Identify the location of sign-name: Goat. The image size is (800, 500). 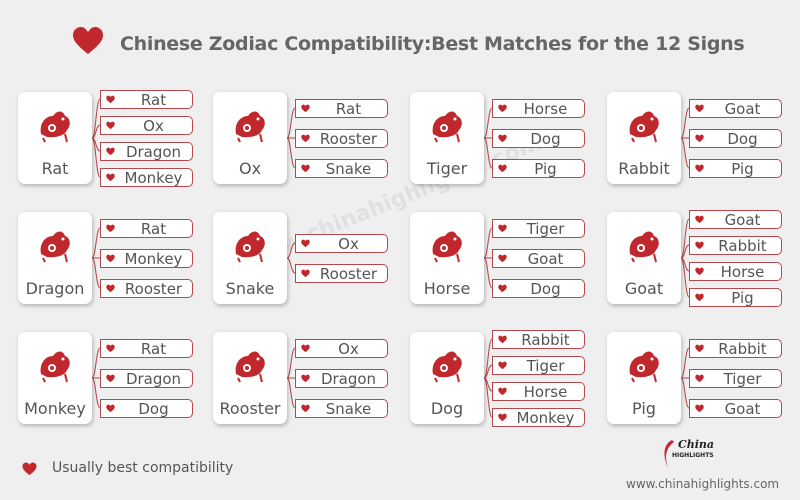
(644, 288).